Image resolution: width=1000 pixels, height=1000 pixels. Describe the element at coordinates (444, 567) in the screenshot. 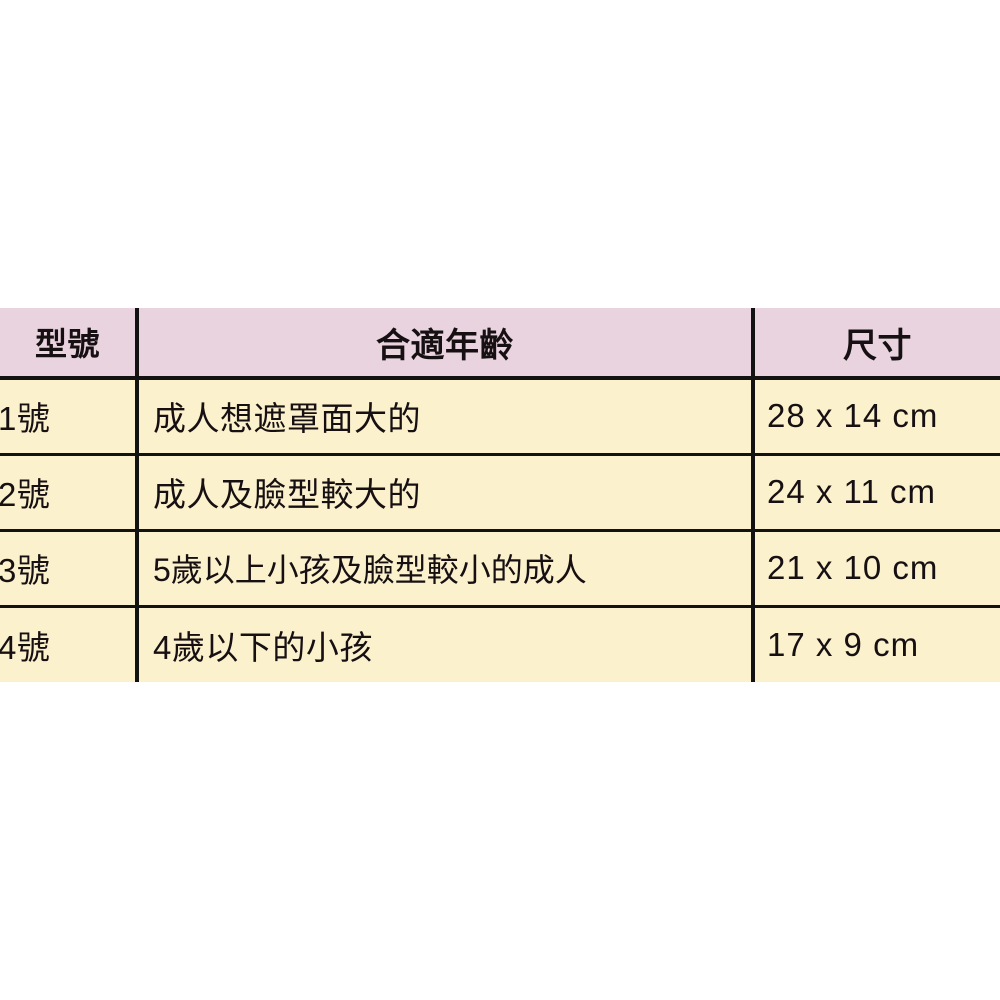

I see `cell-age: 5歲以上小孩及臉型較小的成人` at that location.